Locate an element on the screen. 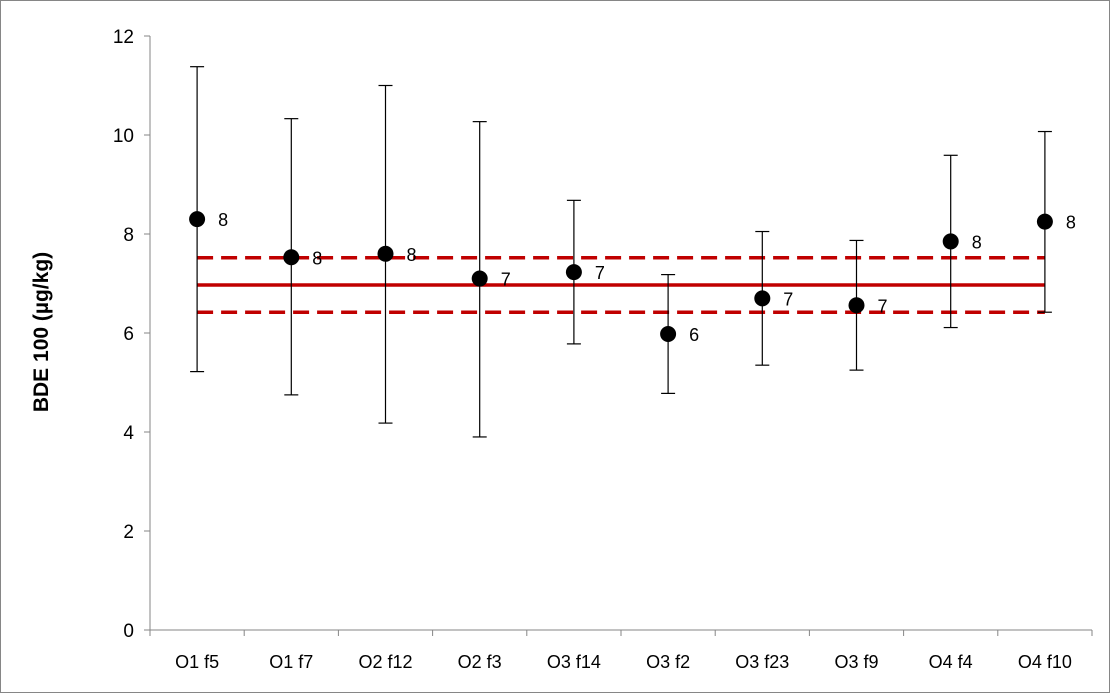 The height and width of the screenshot is (693, 1110). y-tick-label: 8 is located at coordinates (128, 235).